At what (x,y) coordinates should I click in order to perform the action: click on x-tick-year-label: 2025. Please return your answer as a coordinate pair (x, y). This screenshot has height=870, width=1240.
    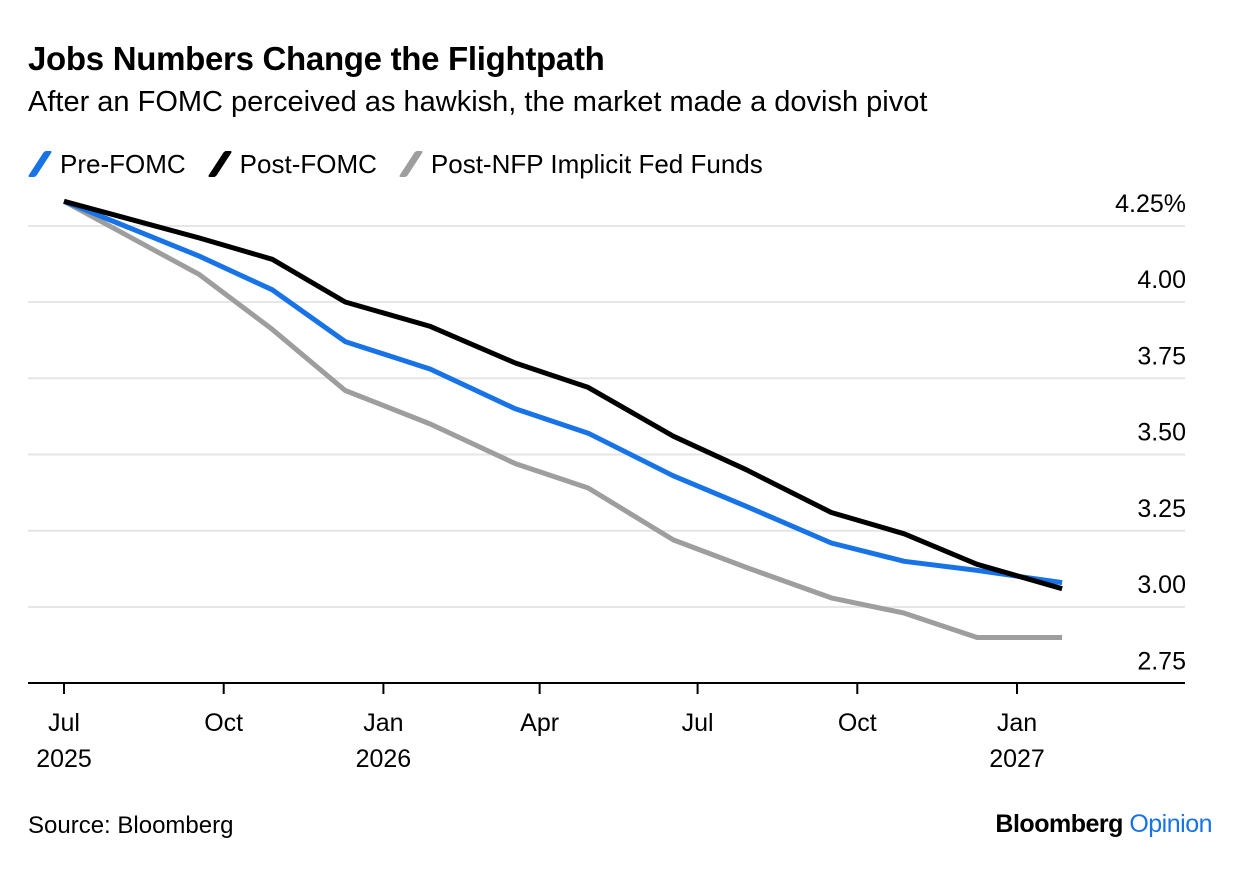
    Looking at the image, I should click on (64, 759).